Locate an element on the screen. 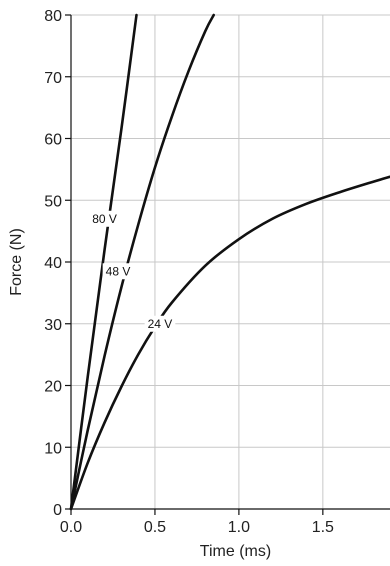 The image size is (390, 566). series-label-text: 48 V is located at coordinates (118, 271).